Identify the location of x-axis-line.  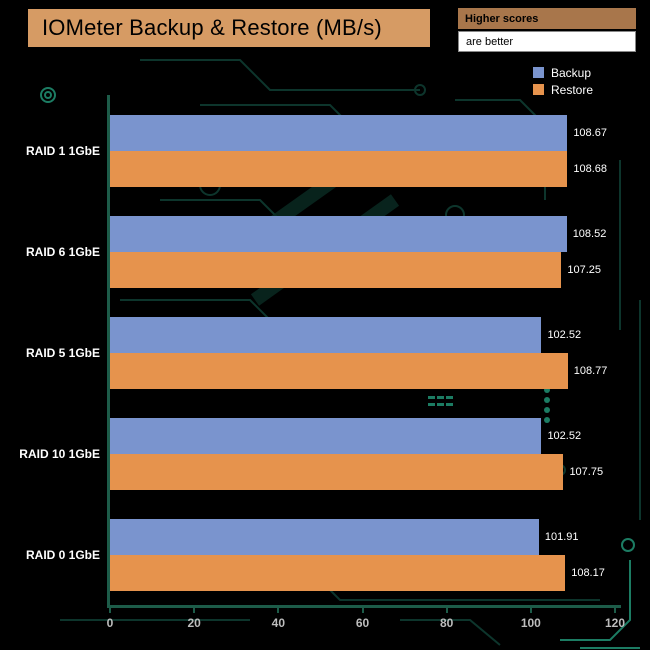
(364, 606).